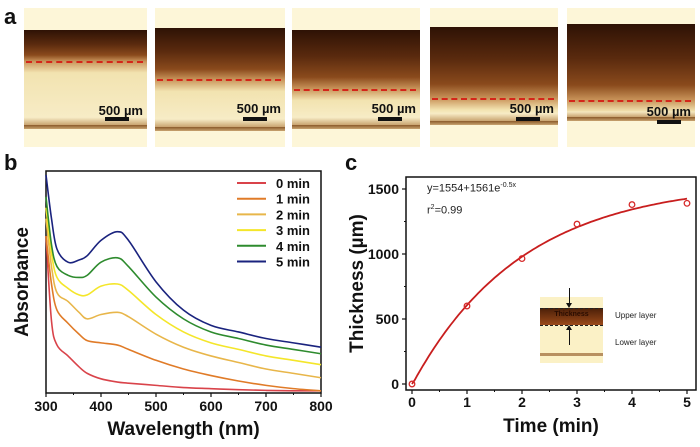 This screenshot has width=700, height=447. Describe the element at coordinates (636, 342) in the screenshot. I see `inset-lower-layer-label: Lower layer` at that location.